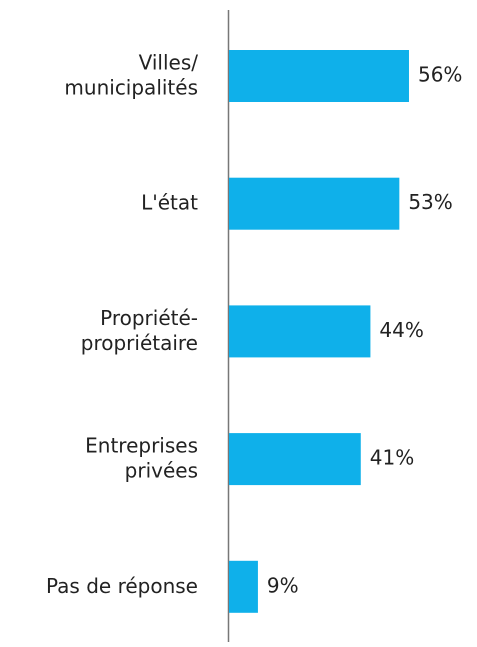 The image size is (477, 647). I want to click on value-label: 56%, so click(440, 75).